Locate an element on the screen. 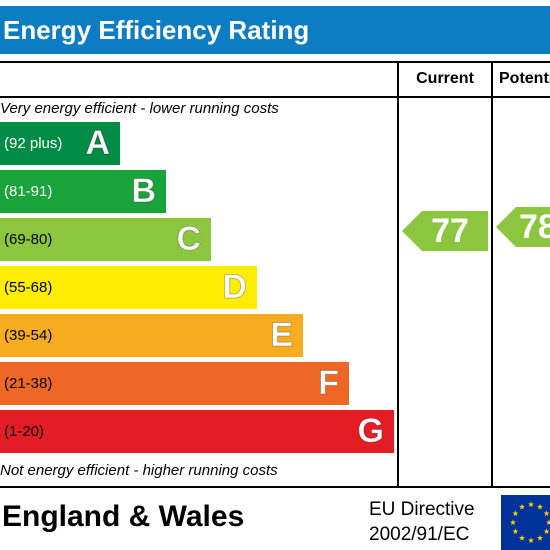 The height and width of the screenshot is (550, 550). divider-current is located at coordinates (398, 274).